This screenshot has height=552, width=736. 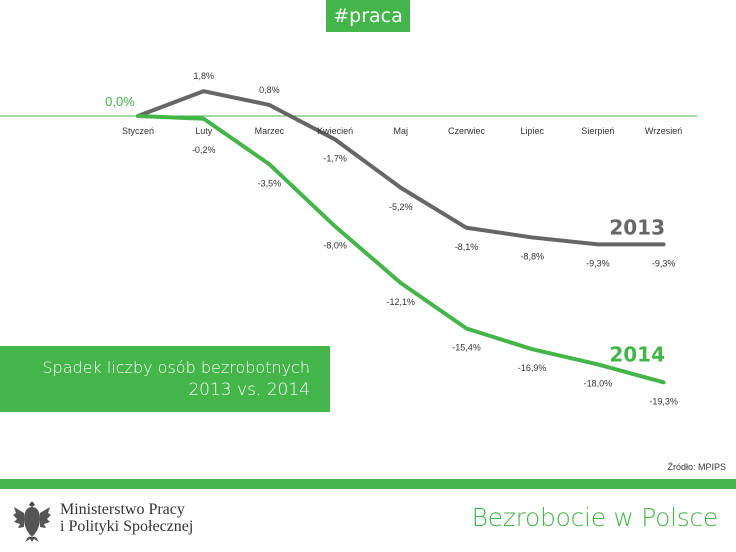 I want to click on data-label: -1,7%, so click(x=335, y=158).